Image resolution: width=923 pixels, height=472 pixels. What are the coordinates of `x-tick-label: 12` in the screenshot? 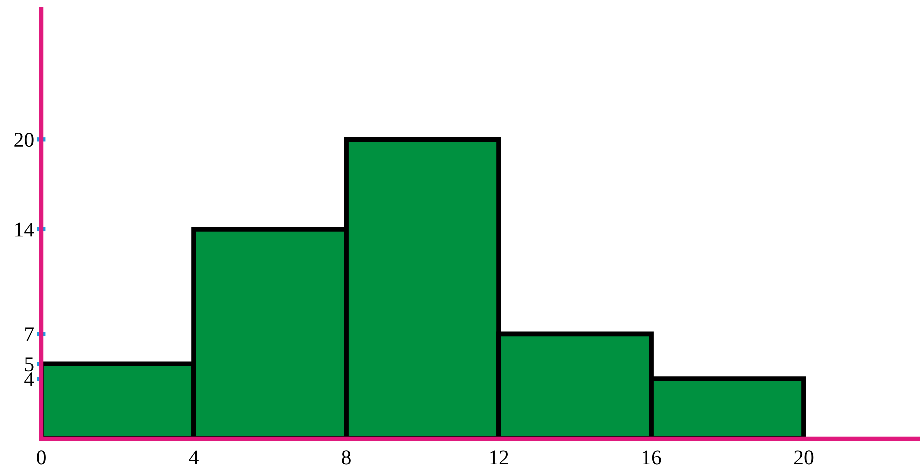 It's located at (499, 457).